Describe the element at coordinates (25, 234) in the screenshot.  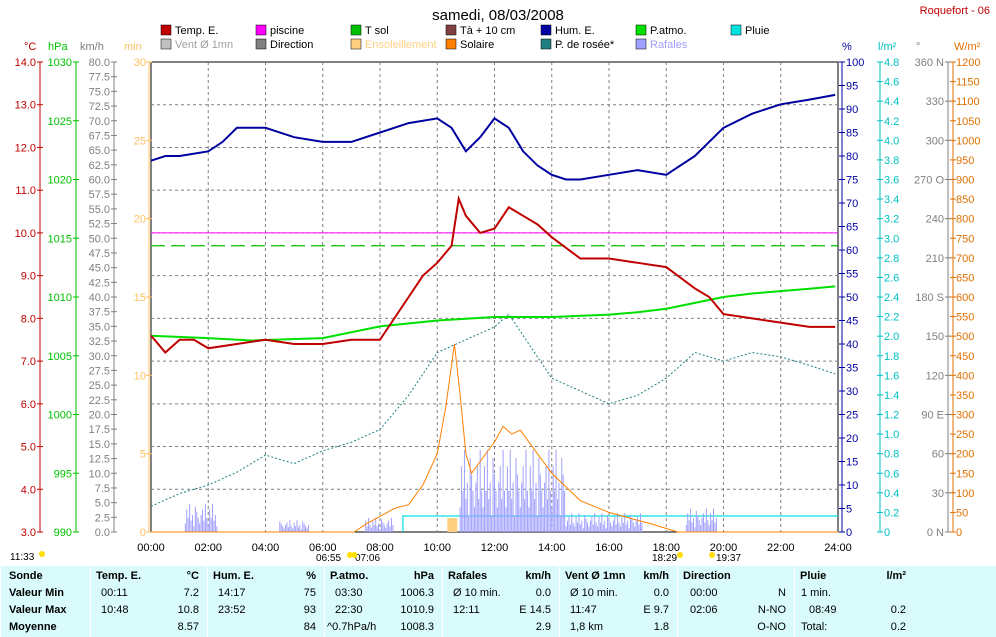
I see `axis-temp-tick-label: 10.0` at that location.